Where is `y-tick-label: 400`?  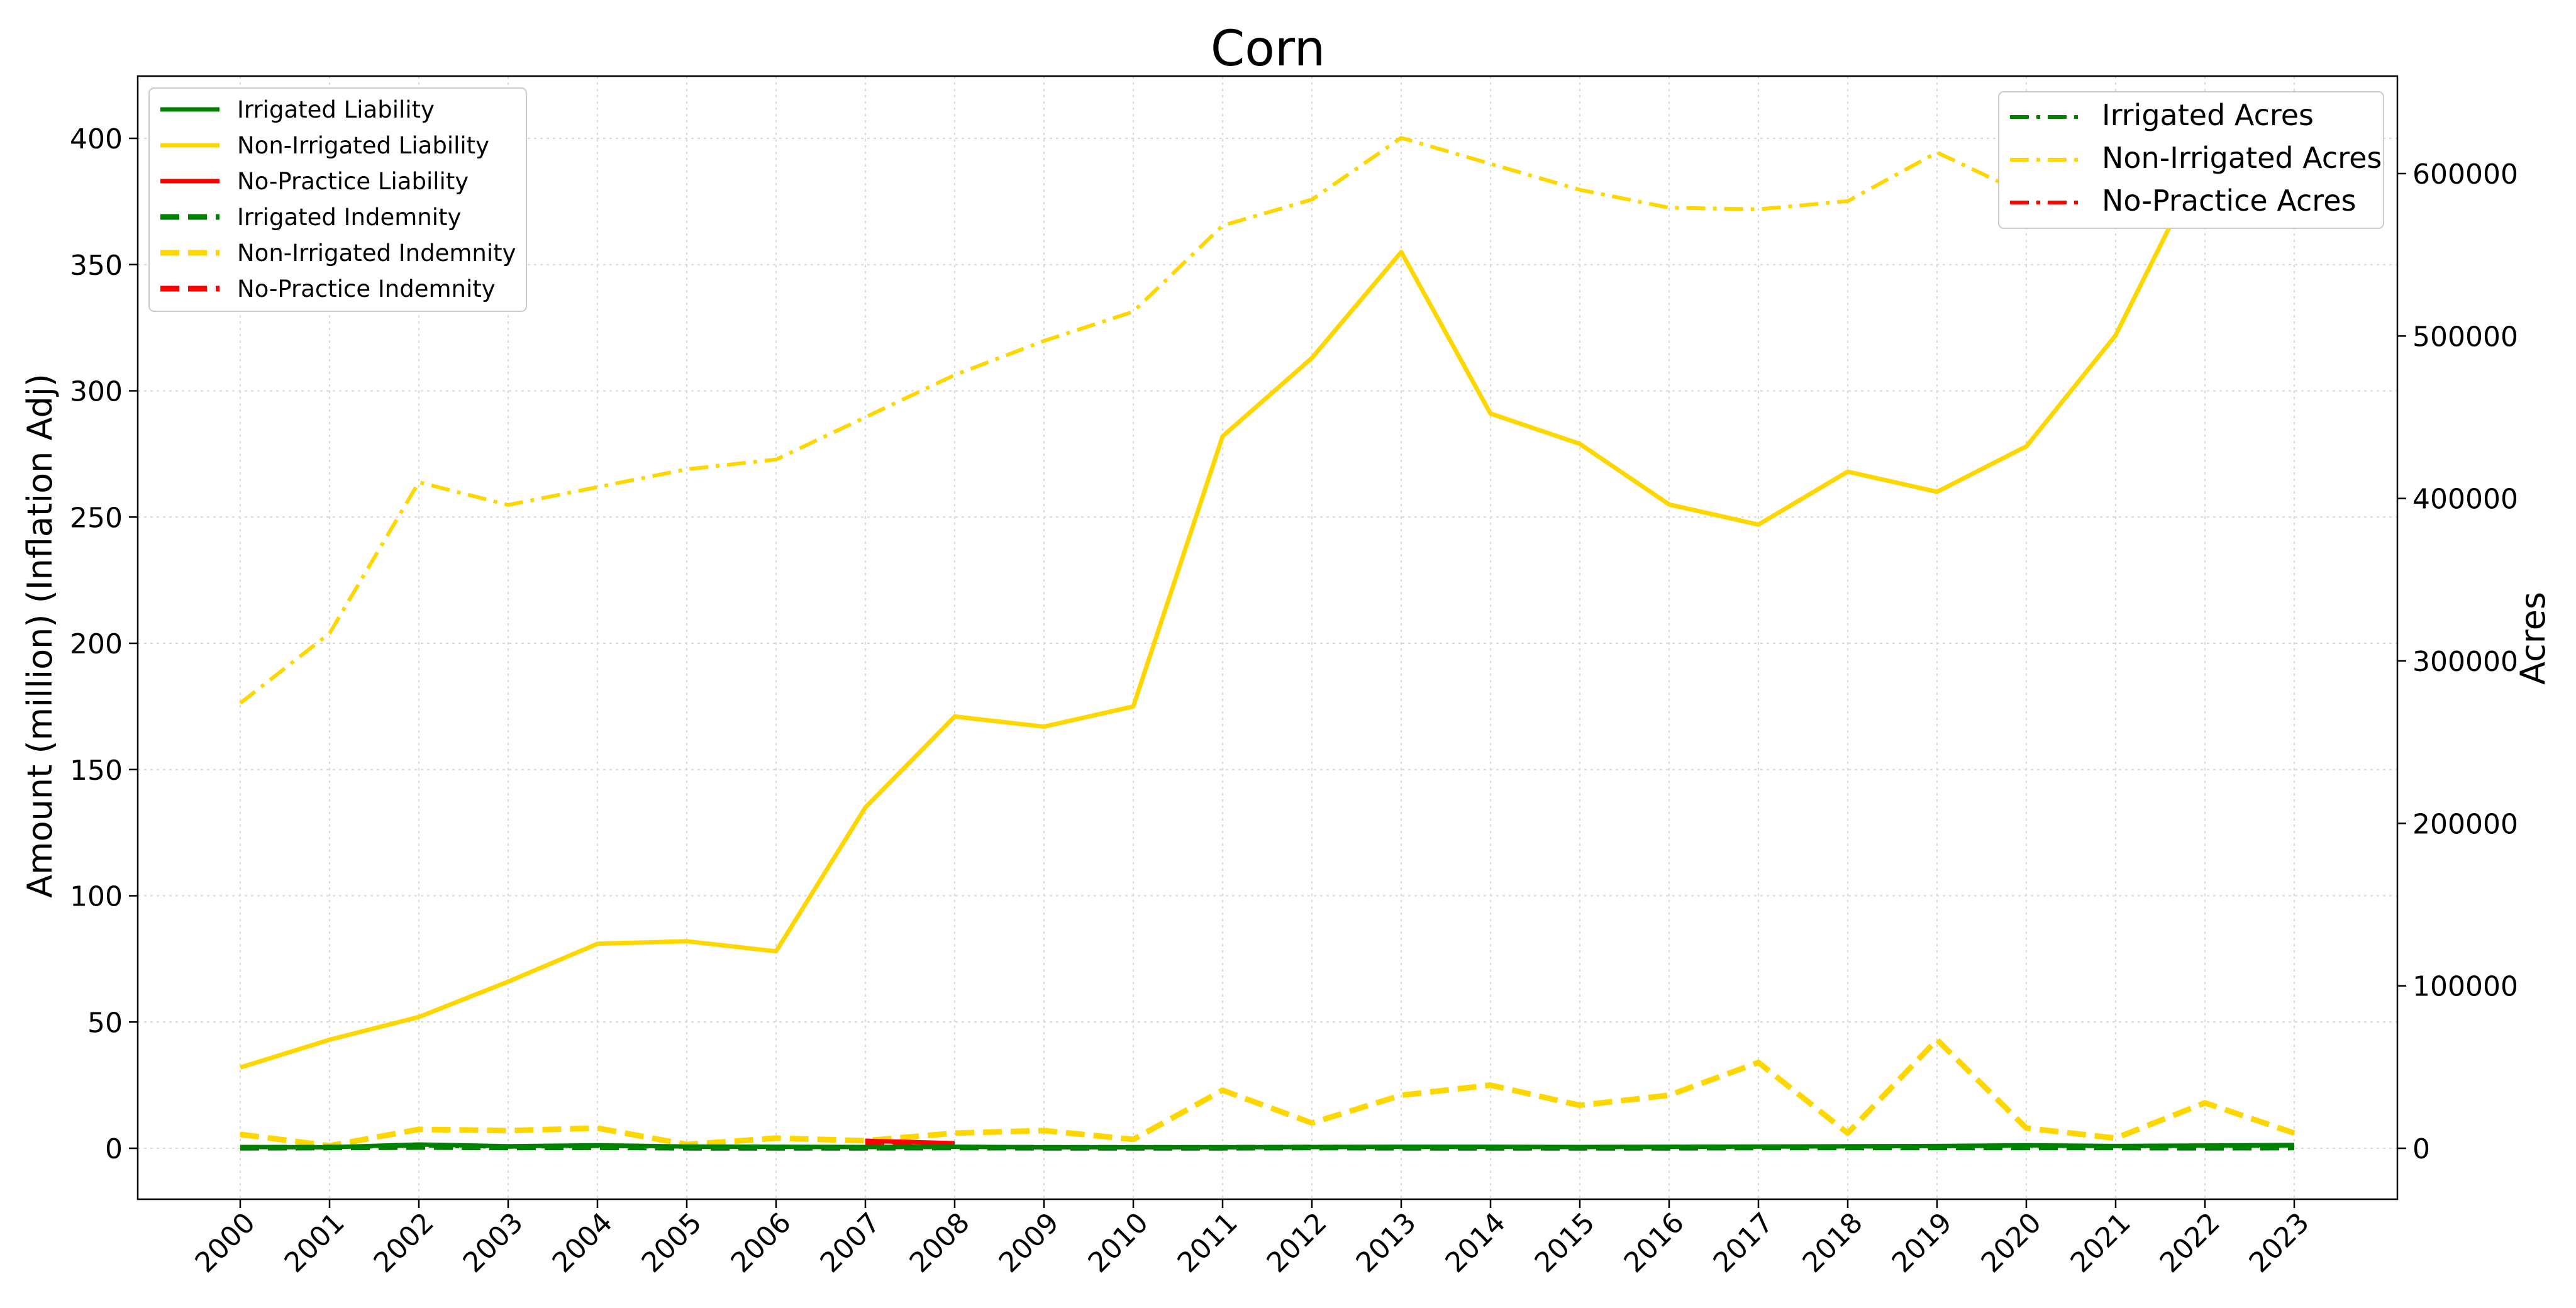 y-tick-label: 400 is located at coordinates (96, 139).